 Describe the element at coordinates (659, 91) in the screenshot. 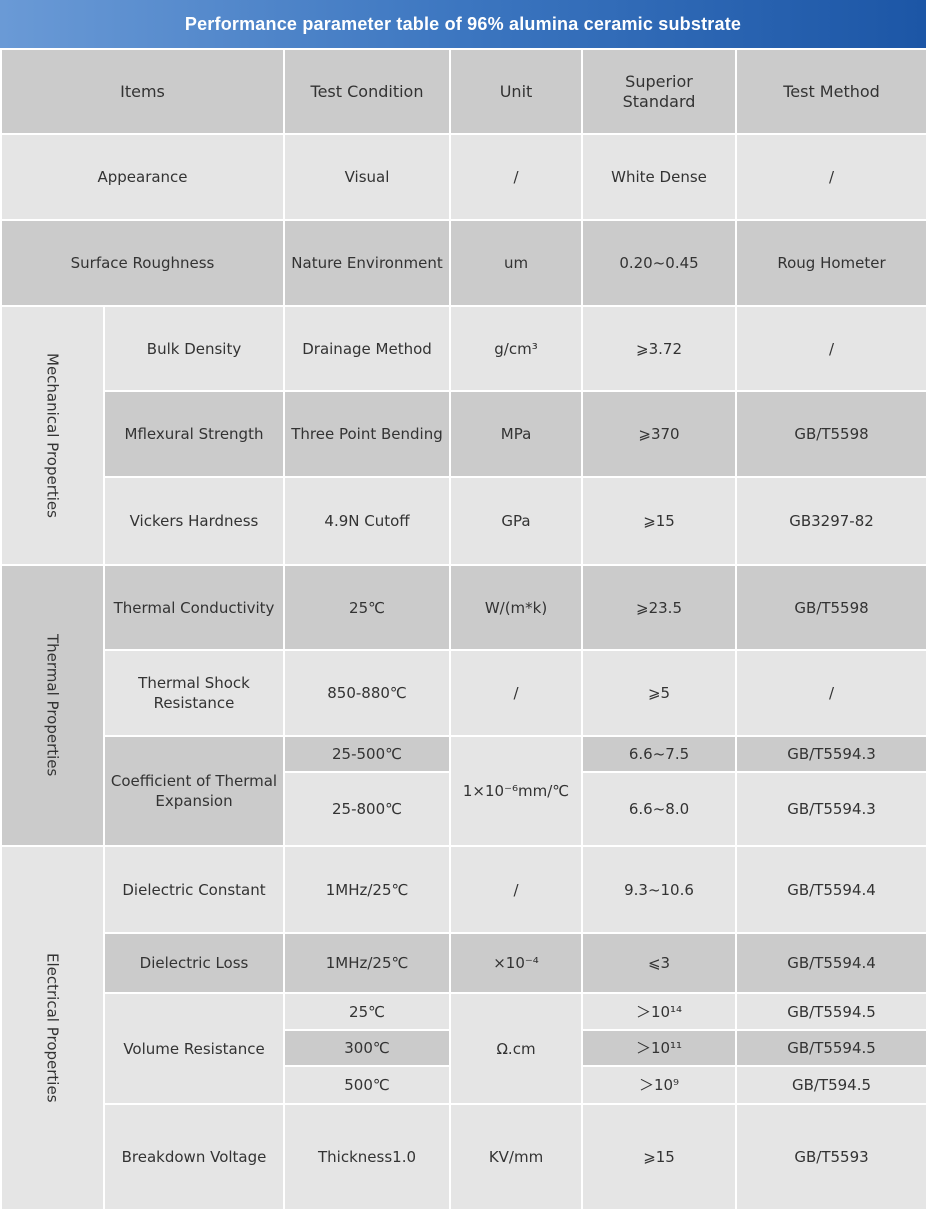

I see `header-cell: Superior Standard` at that location.